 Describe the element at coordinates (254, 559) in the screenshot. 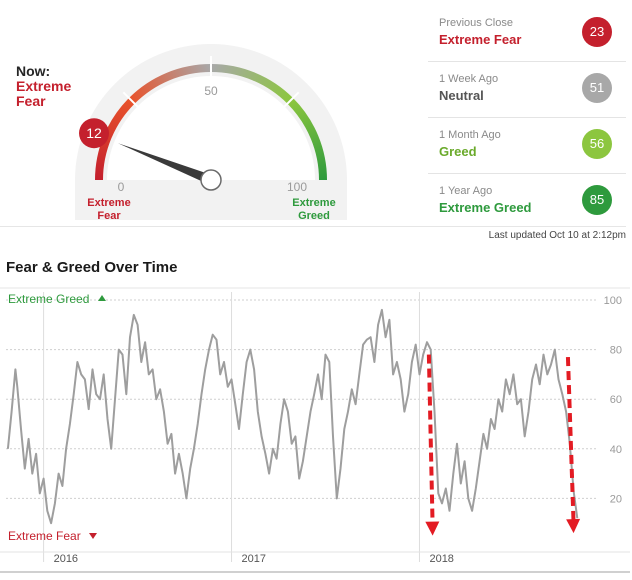

I see `chart-x-tick-label: 2017` at that location.